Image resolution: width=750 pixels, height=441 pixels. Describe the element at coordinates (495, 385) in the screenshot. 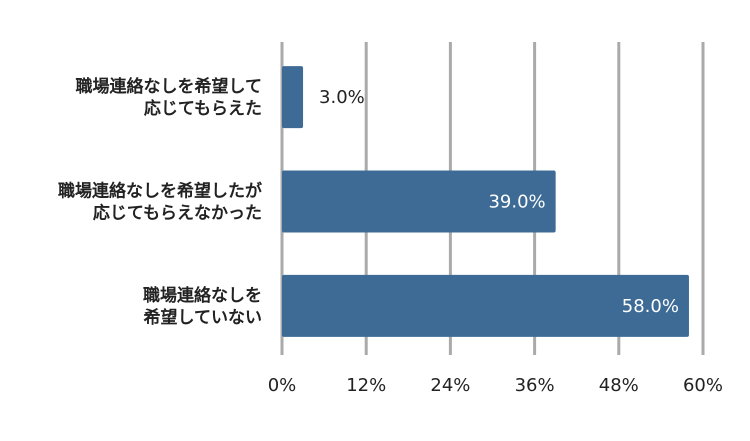

I see `x-tick-labels: 0% 12% 24% 36% 48% 60%` at that location.